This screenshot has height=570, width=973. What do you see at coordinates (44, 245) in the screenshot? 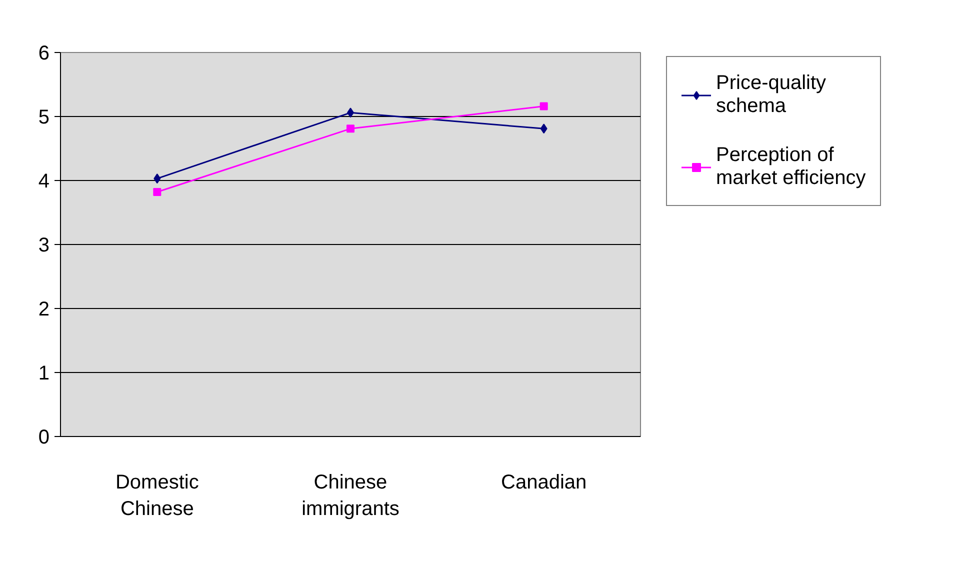
I see `y-tick-label: 3` at bounding box center [44, 245].